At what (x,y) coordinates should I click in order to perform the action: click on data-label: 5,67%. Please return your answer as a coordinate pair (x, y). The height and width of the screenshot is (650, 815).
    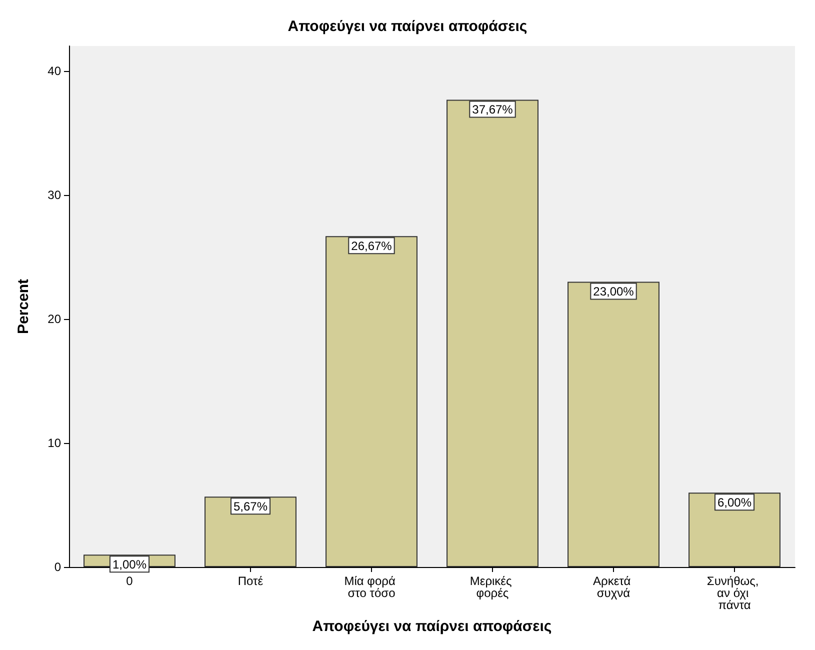
    Looking at the image, I should click on (250, 507).